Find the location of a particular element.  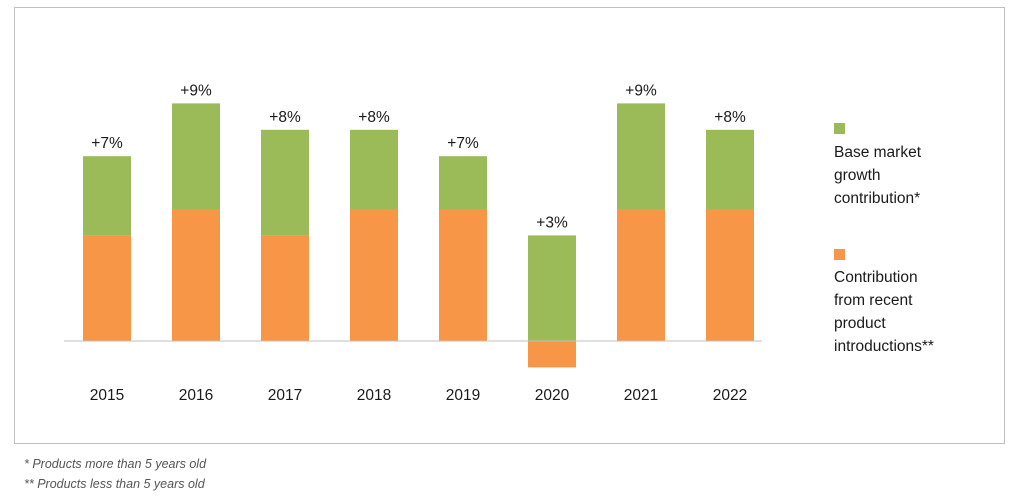

bar-base-market-2018 is located at coordinates (374, 169).